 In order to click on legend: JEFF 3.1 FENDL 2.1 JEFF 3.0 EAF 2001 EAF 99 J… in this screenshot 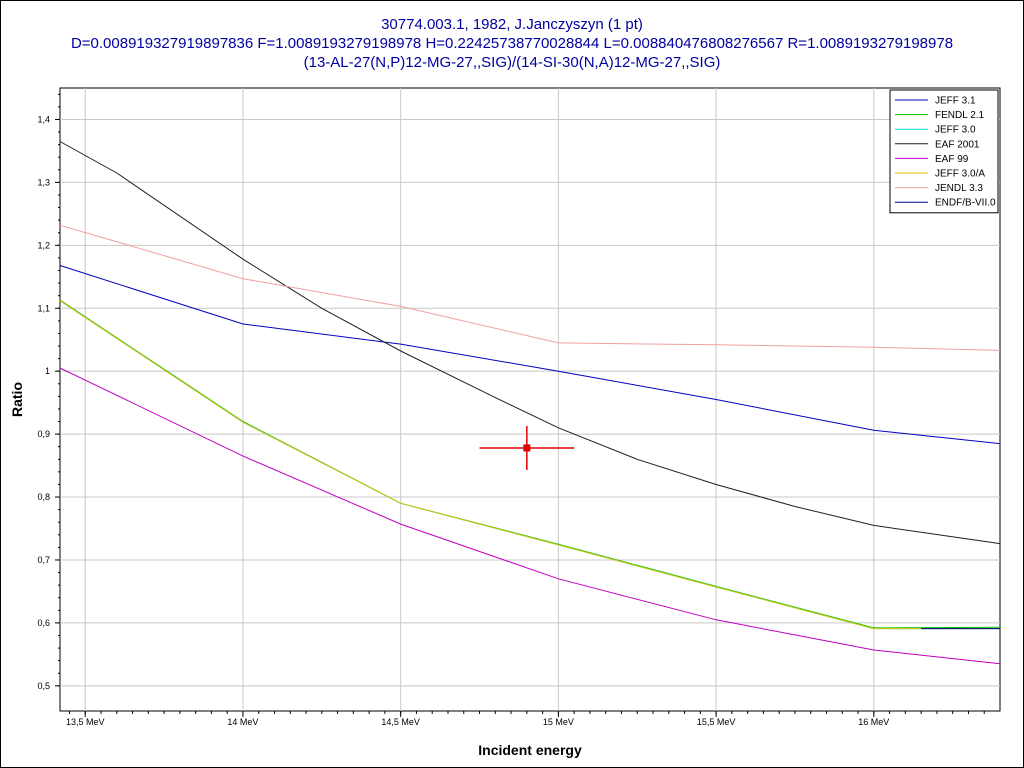, I will do `click(944, 151)`.